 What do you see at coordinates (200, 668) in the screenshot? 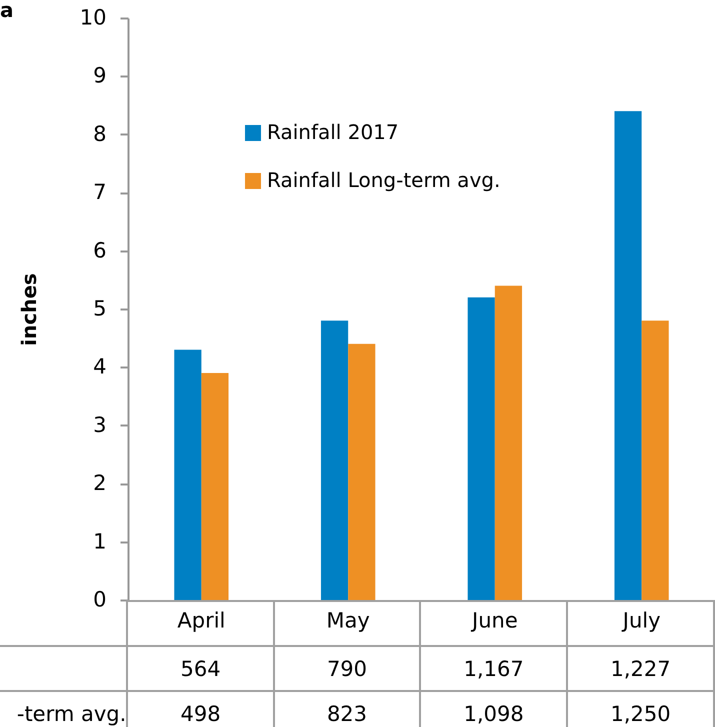
I see `text: 564` at bounding box center [200, 668].